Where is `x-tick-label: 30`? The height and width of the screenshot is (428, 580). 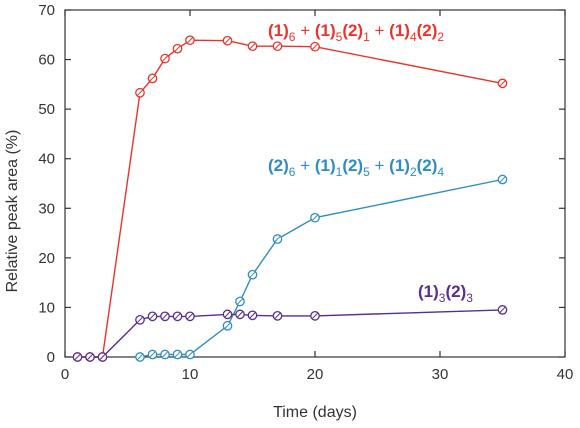
x-tick-label: 30 is located at coordinates (440, 374).